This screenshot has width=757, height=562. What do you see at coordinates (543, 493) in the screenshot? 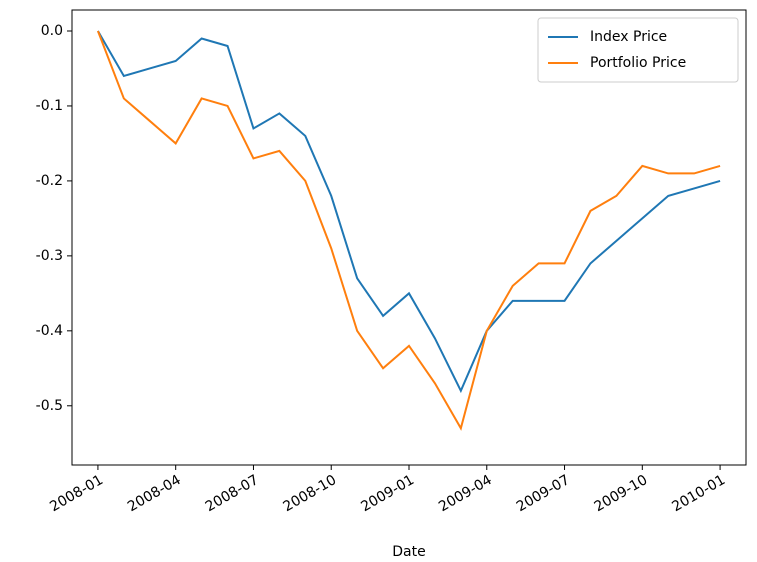
I see `x-tick-label: 2009-07` at bounding box center [543, 493].